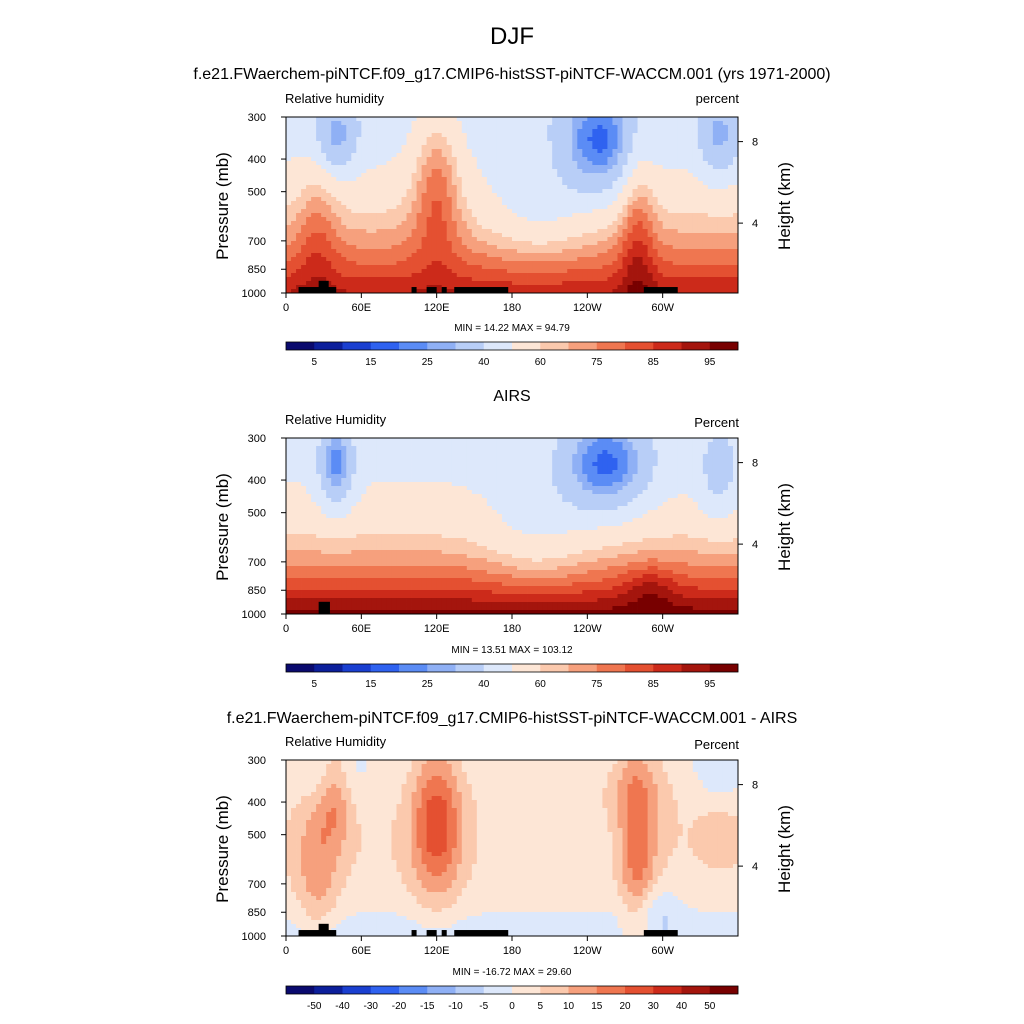 The image size is (1024, 1024). I want to click on colorbar-label: 95, so click(710, 362).